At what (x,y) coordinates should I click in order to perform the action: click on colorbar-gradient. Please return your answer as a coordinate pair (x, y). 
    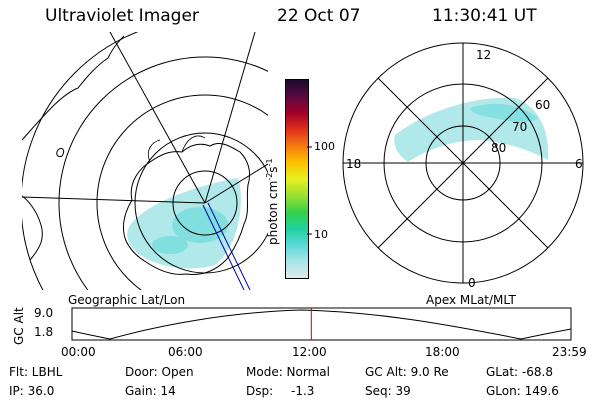
    Looking at the image, I should click on (297, 179).